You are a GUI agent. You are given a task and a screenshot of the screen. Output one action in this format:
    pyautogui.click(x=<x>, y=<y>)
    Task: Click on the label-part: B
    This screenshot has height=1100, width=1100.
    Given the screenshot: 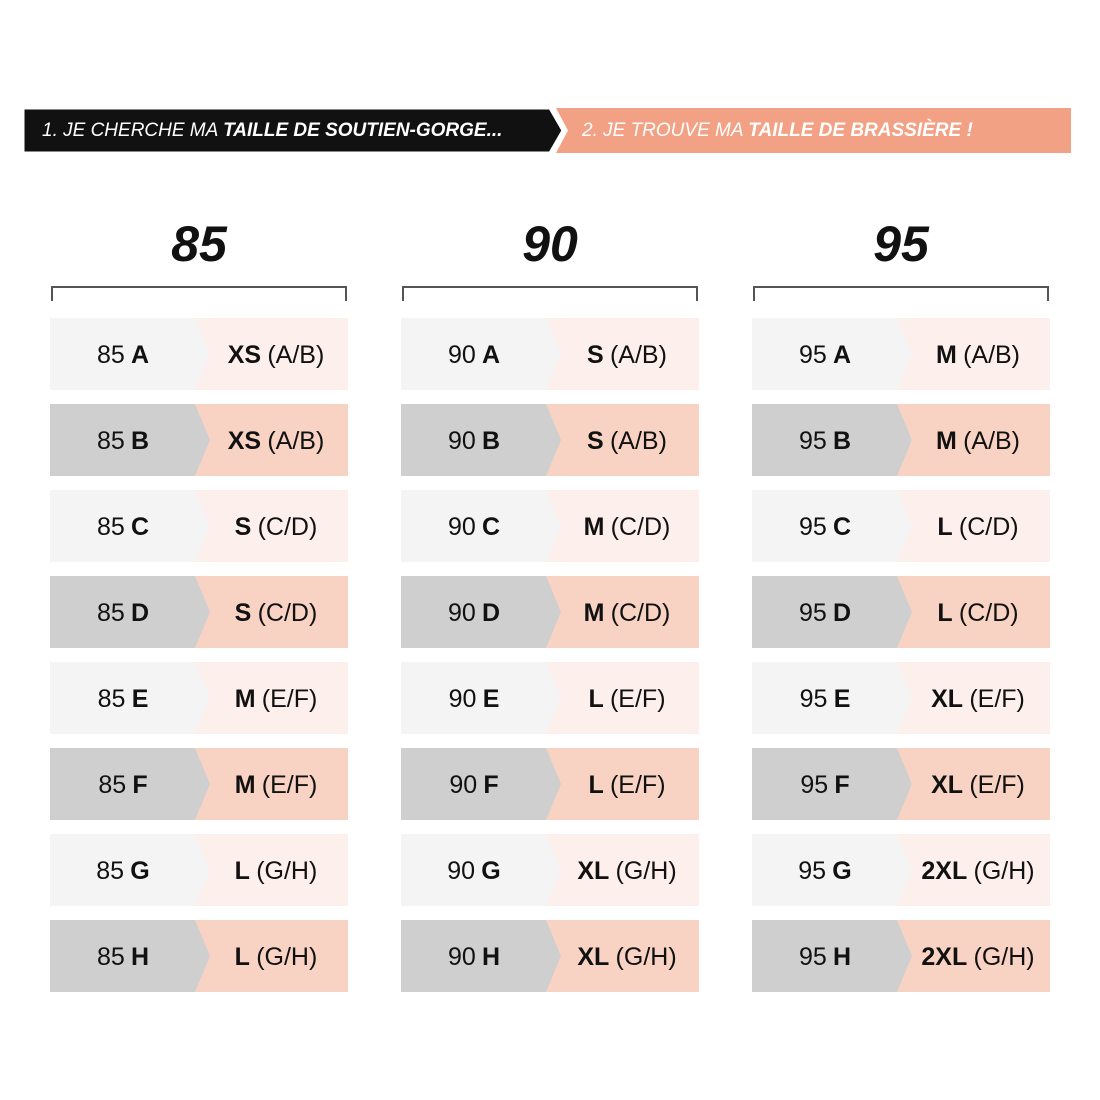 What is the action you would take?
    pyautogui.click(x=842, y=441)
    